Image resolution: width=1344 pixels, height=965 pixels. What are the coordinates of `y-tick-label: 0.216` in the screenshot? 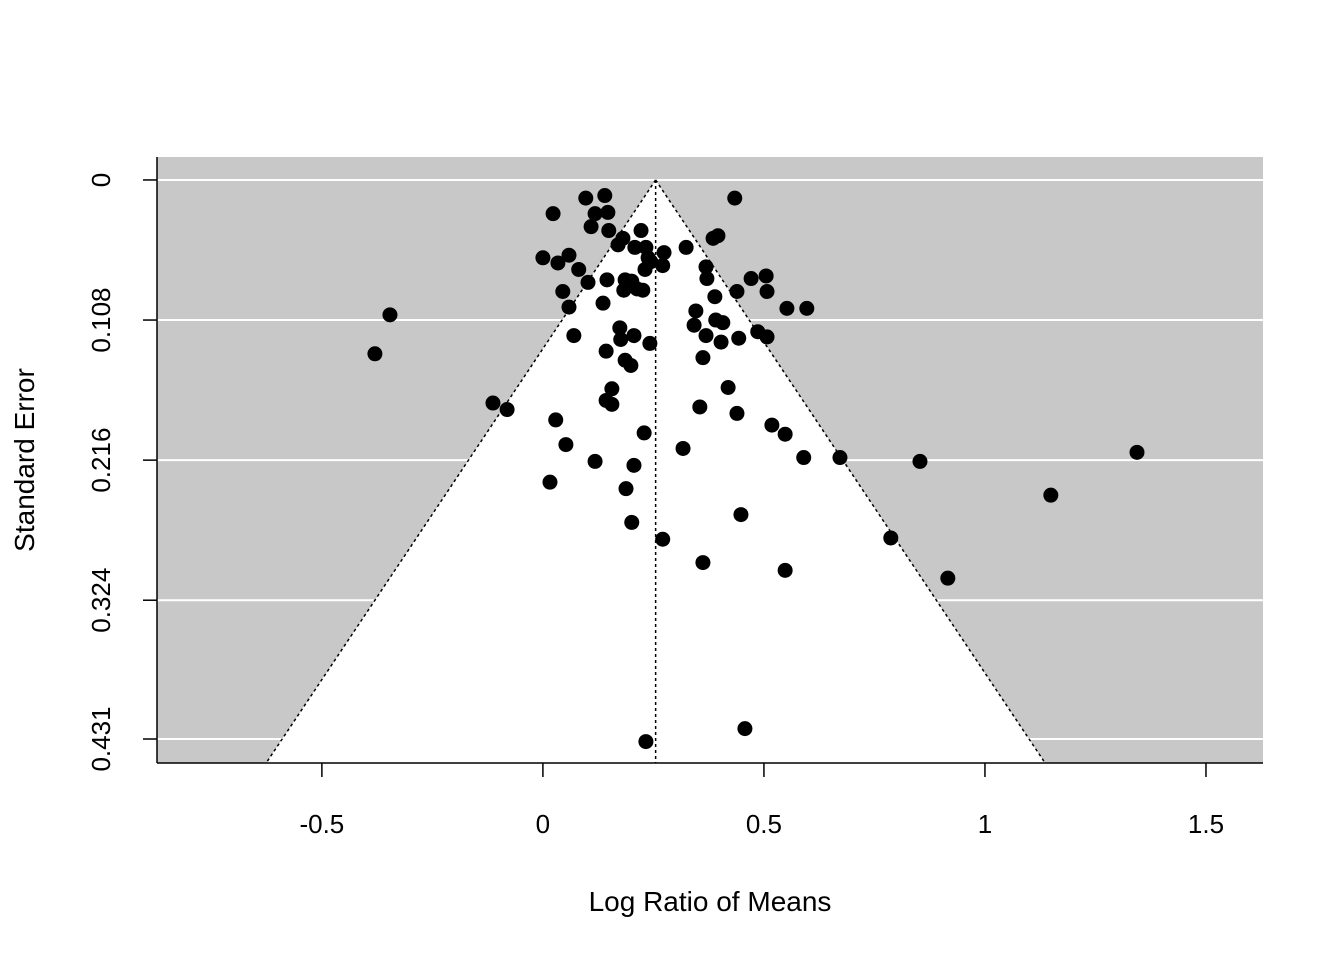 It's located at (101, 460).